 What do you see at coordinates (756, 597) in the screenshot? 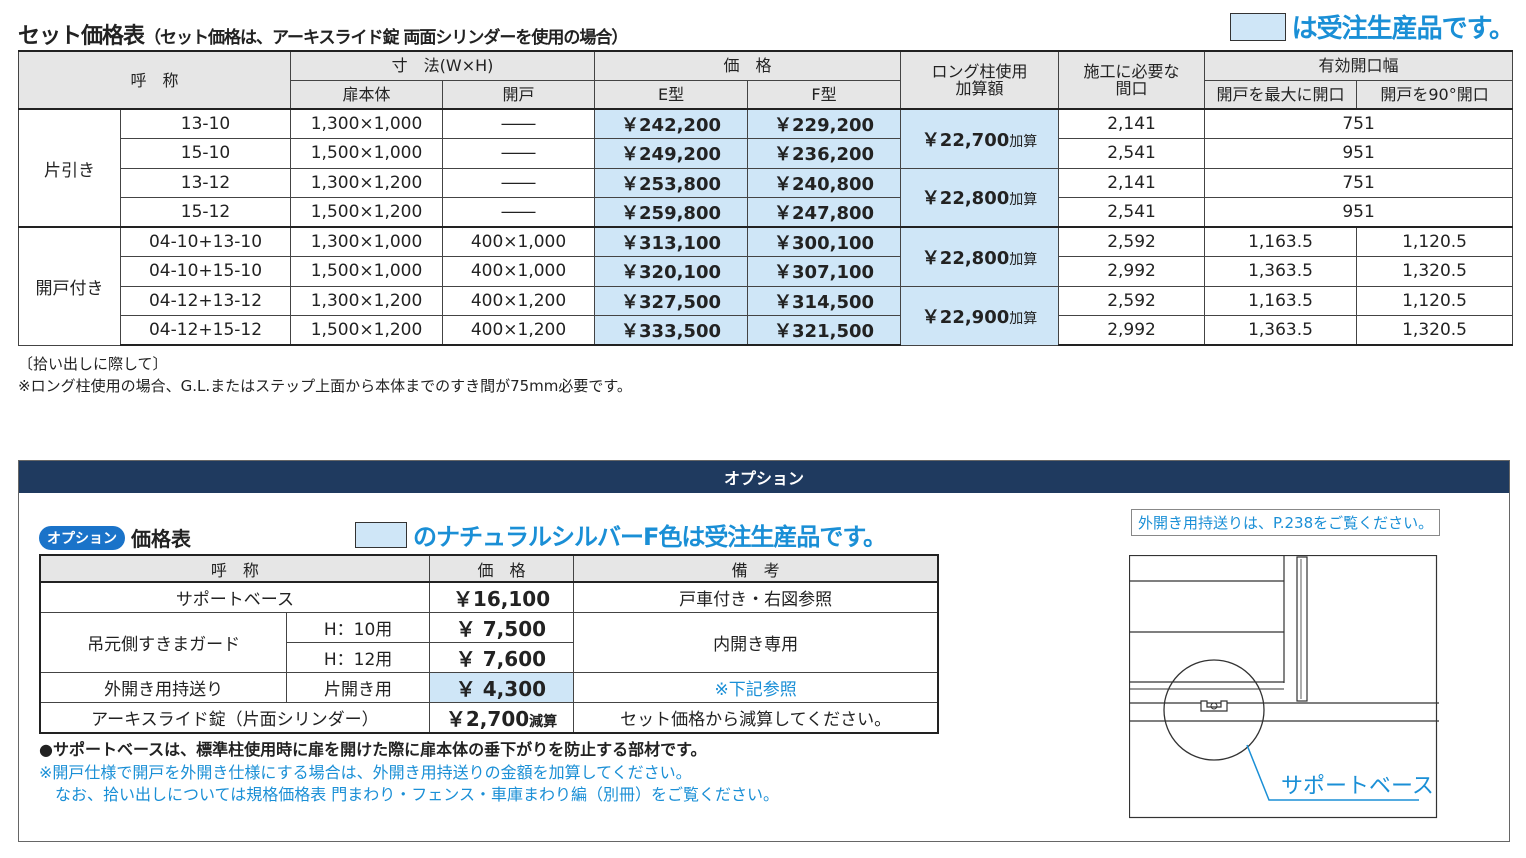
I see `opt-remarks-cell: 戸車付き・右図参照` at bounding box center [756, 597].